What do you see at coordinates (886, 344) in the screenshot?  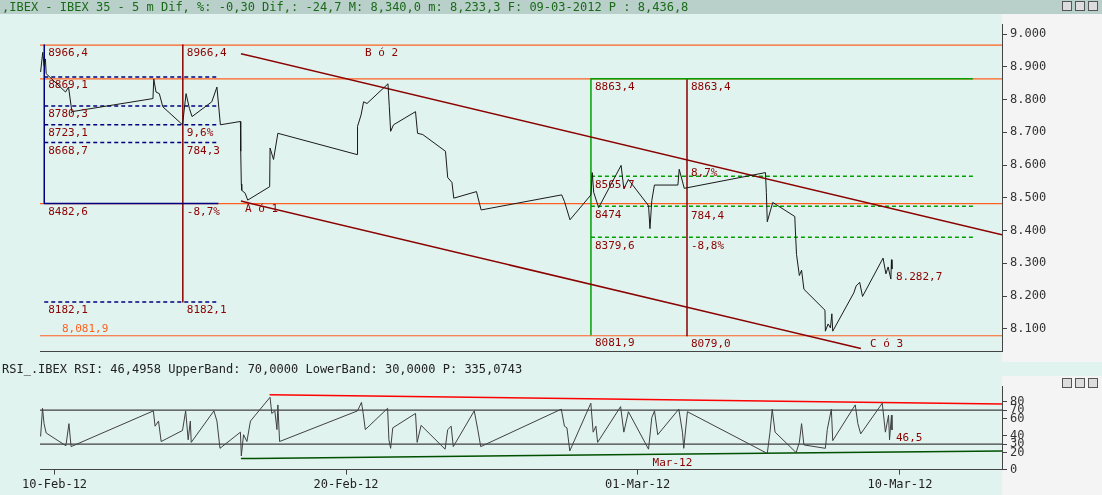 I see `annotation: C ó 3` at bounding box center [886, 344].